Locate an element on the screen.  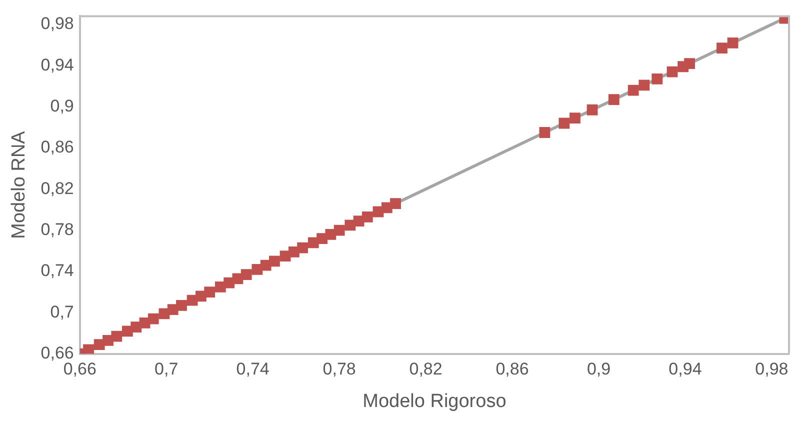
x-tick-label: 0,82 is located at coordinates (425, 369).